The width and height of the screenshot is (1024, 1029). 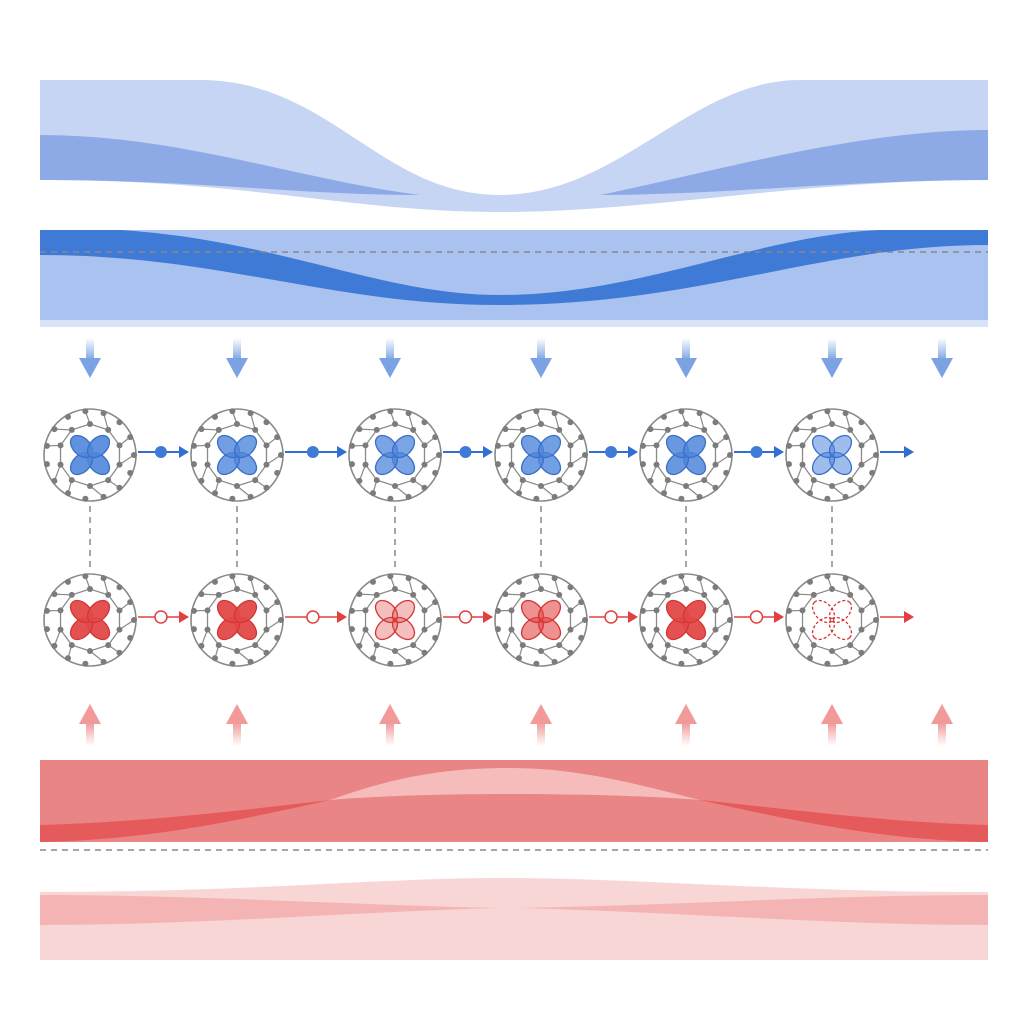 What do you see at coordinates (514, 323) in the screenshot?
I see `wave-band` at bounding box center [514, 323].